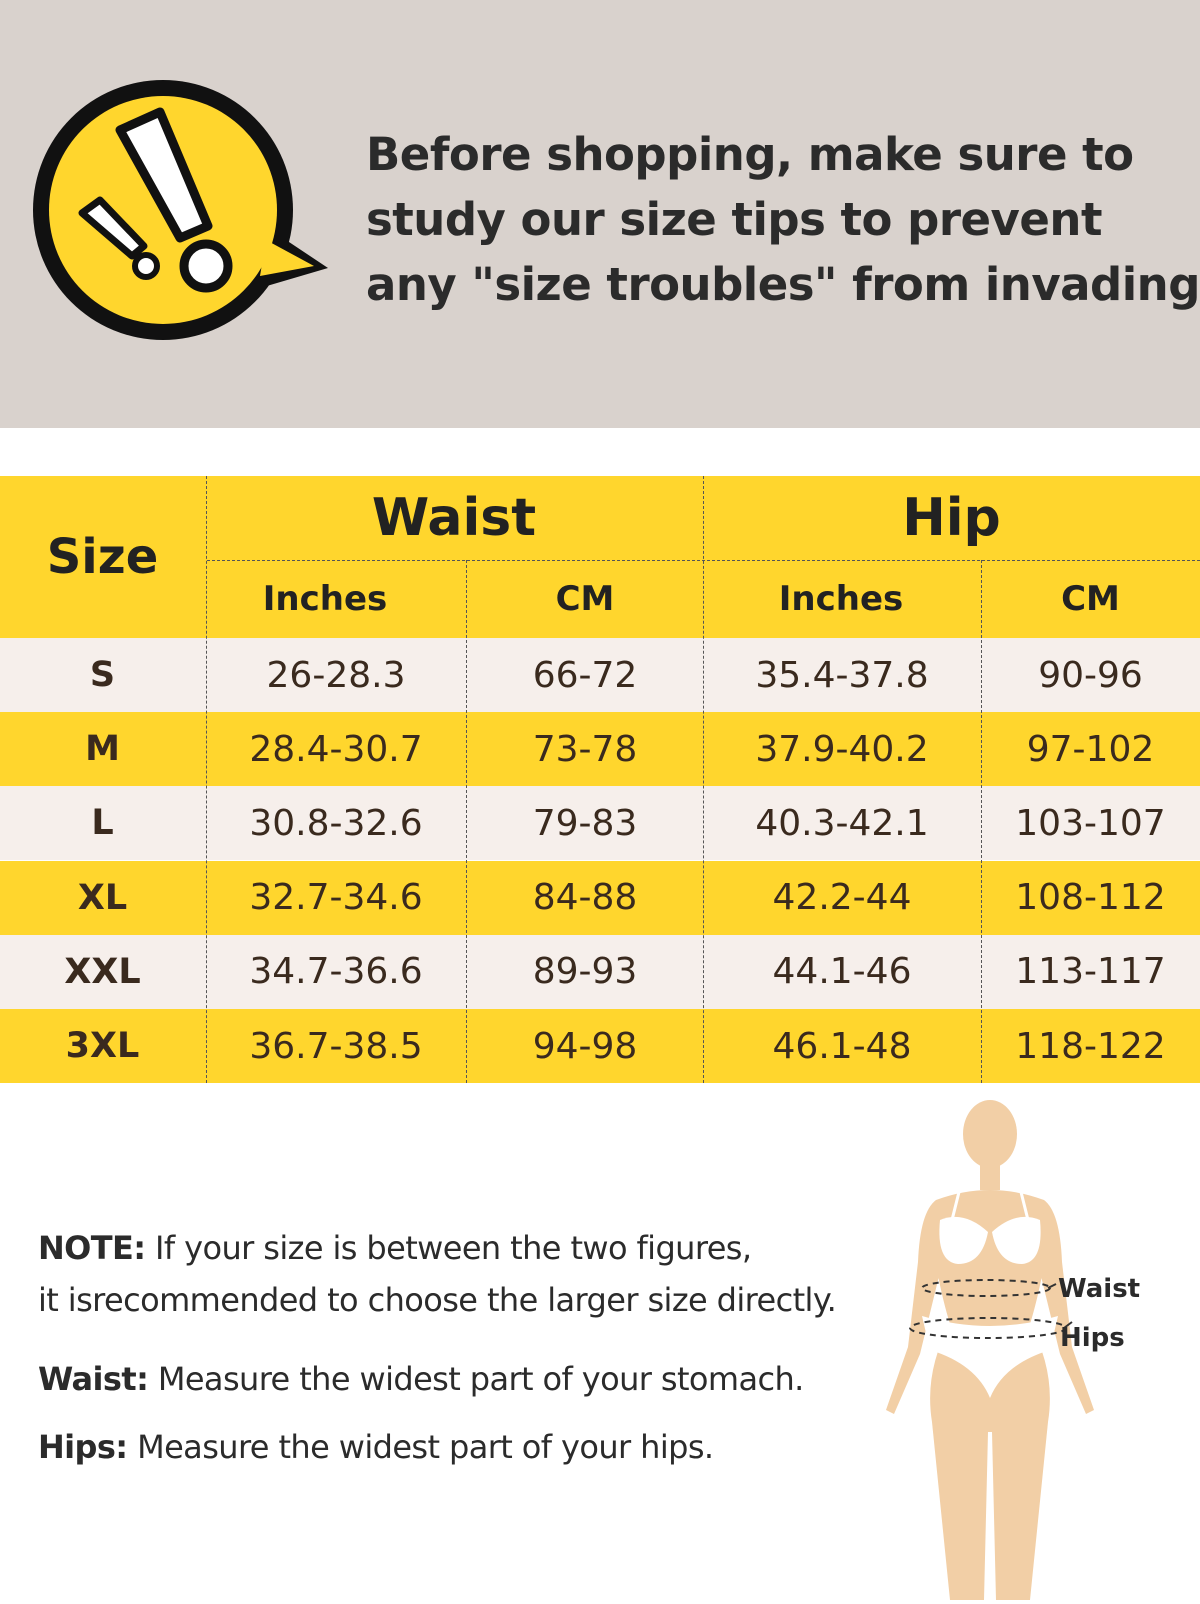 Image resolution: width=1200 pixels, height=1604 pixels. Describe the element at coordinates (585, 972) in the screenshot. I see `waist-cm-cell: 89-93` at that location.